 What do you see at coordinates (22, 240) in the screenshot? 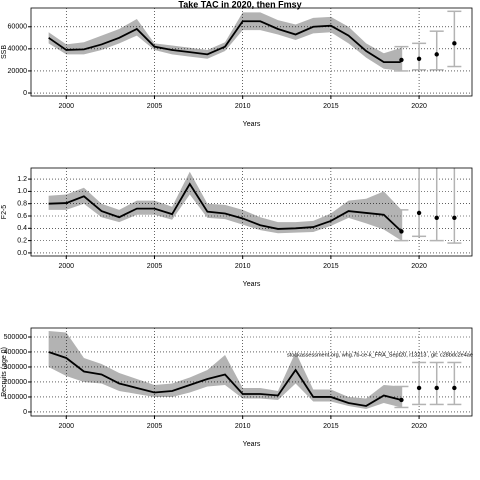
I see `y-tick-label: 0.2` at bounding box center [22, 240].